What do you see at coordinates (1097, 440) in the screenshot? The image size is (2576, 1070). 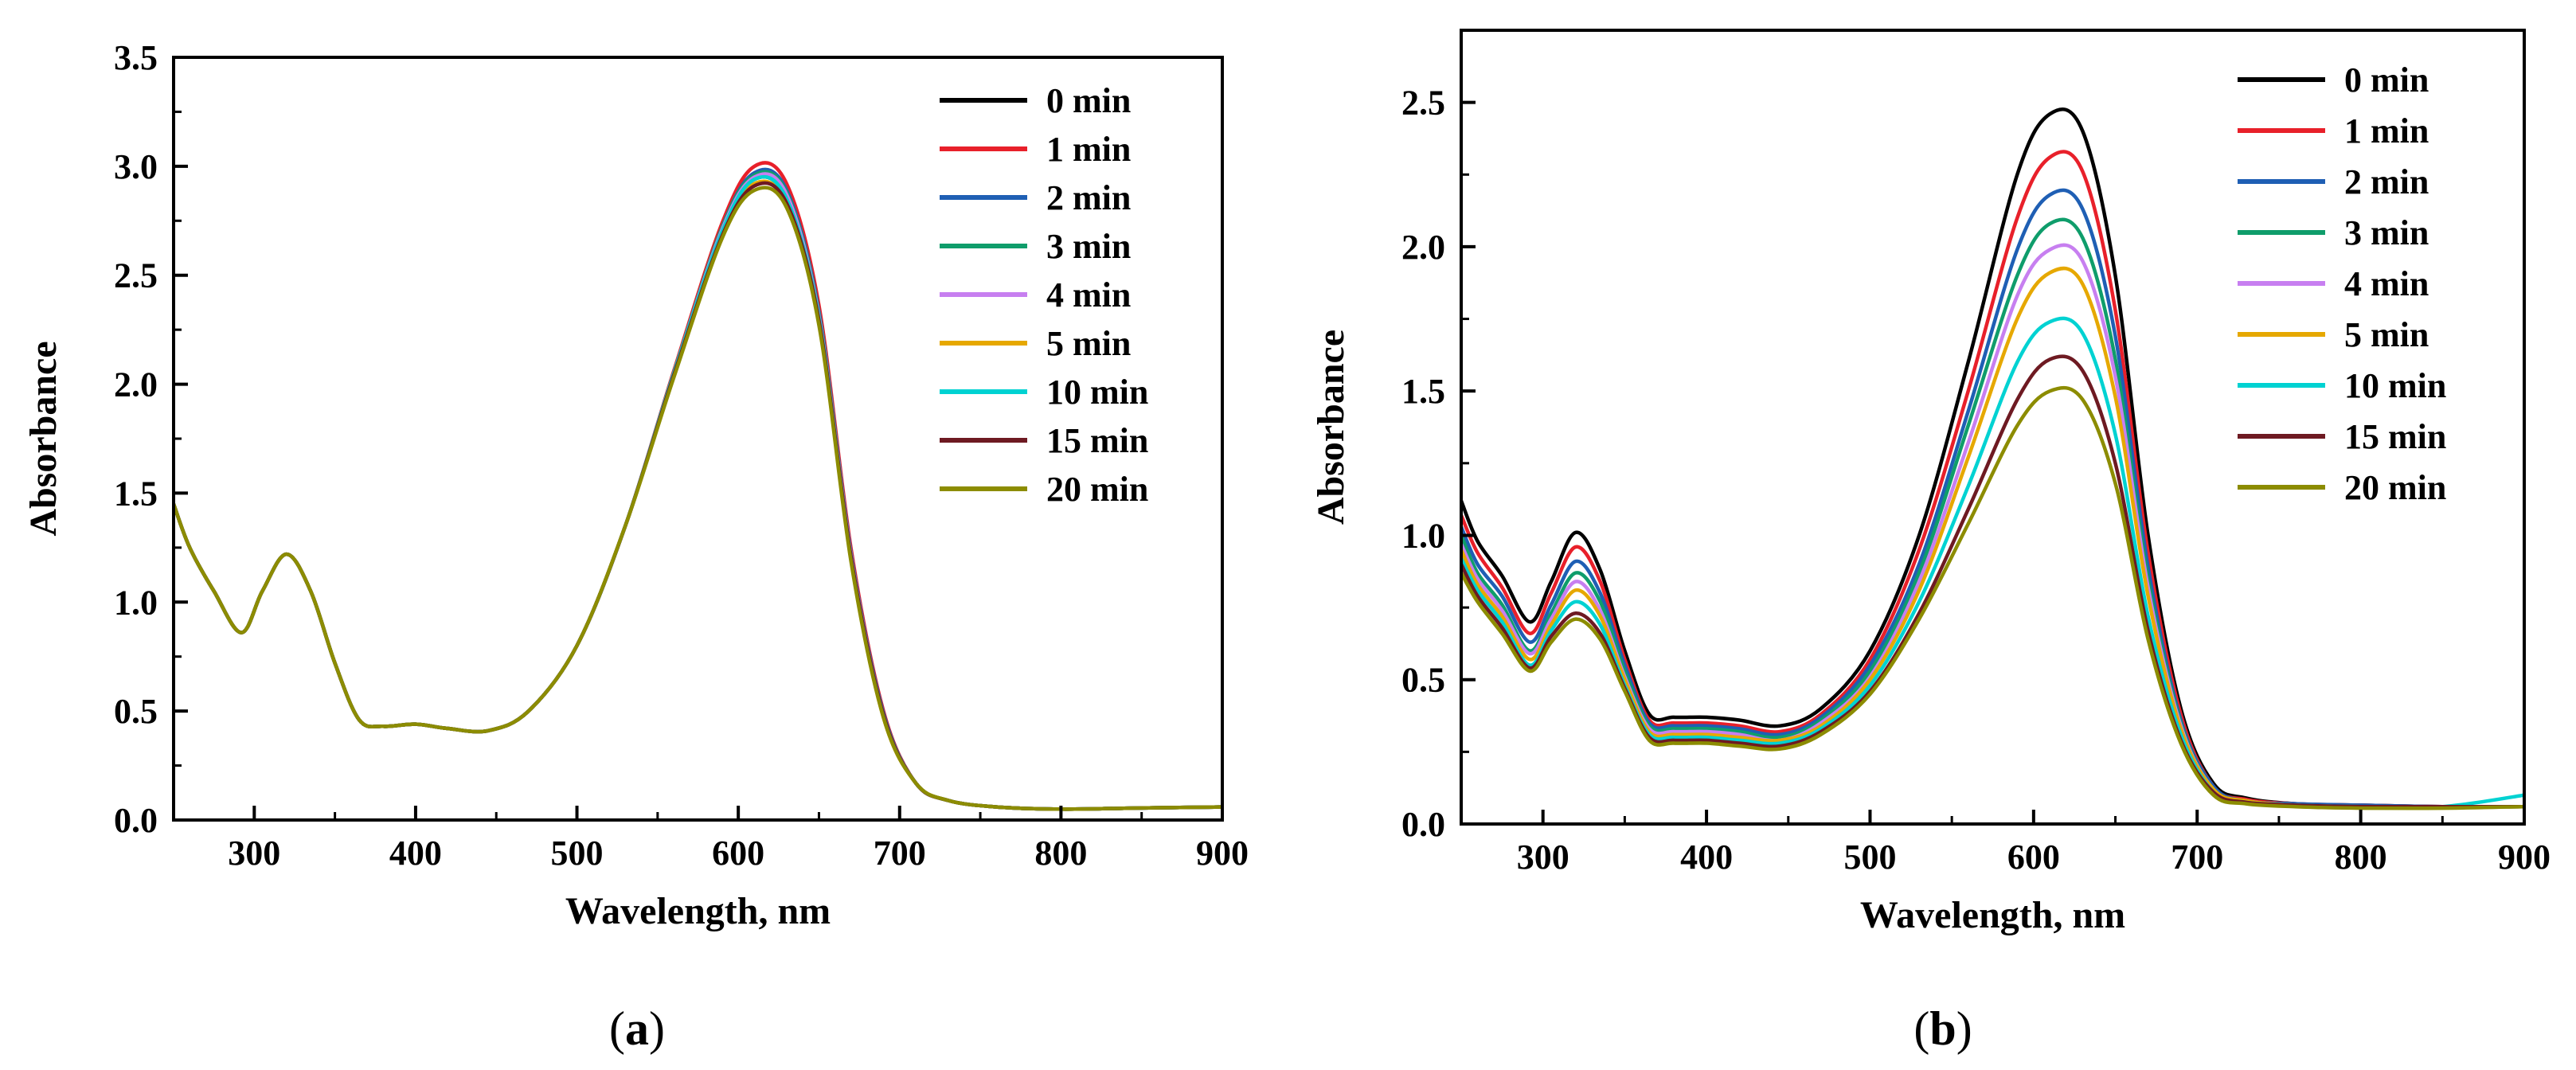 I see `plot-a-legend-label-7: 15 min` at bounding box center [1097, 440].